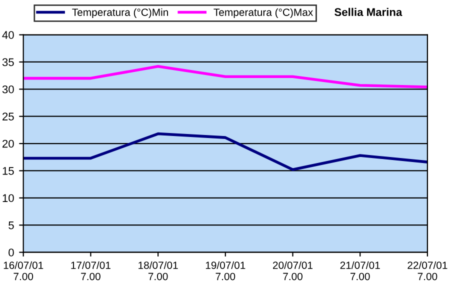  What do you see at coordinates (226, 270) in the screenshot?
I see `x-tick-label: 19/07/01 7.00` at bounding box center [226, 270].